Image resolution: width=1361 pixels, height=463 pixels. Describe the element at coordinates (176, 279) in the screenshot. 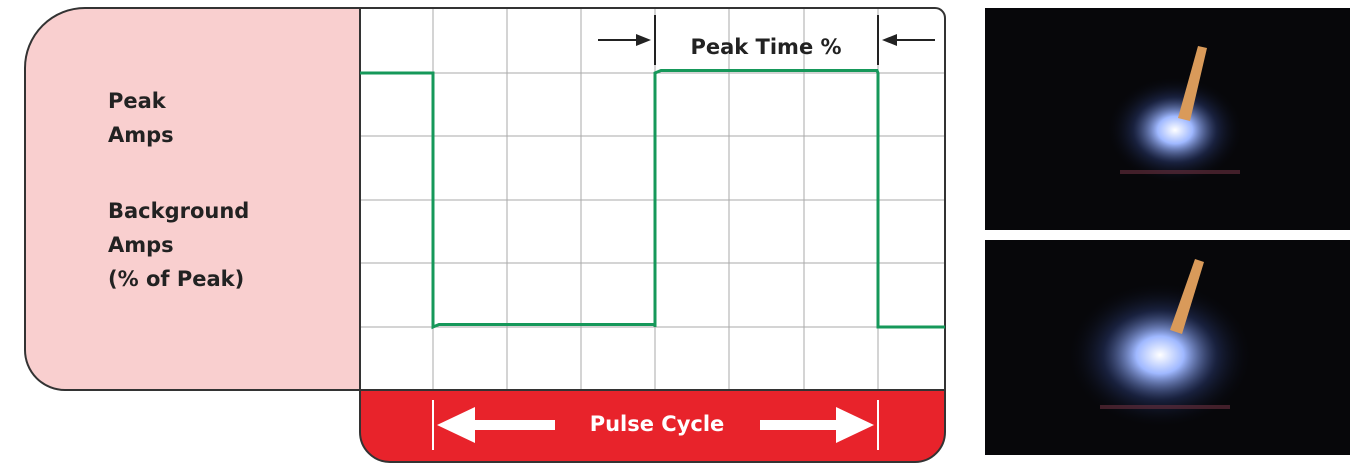

I see `label-line: (% of Peak)` at that location.